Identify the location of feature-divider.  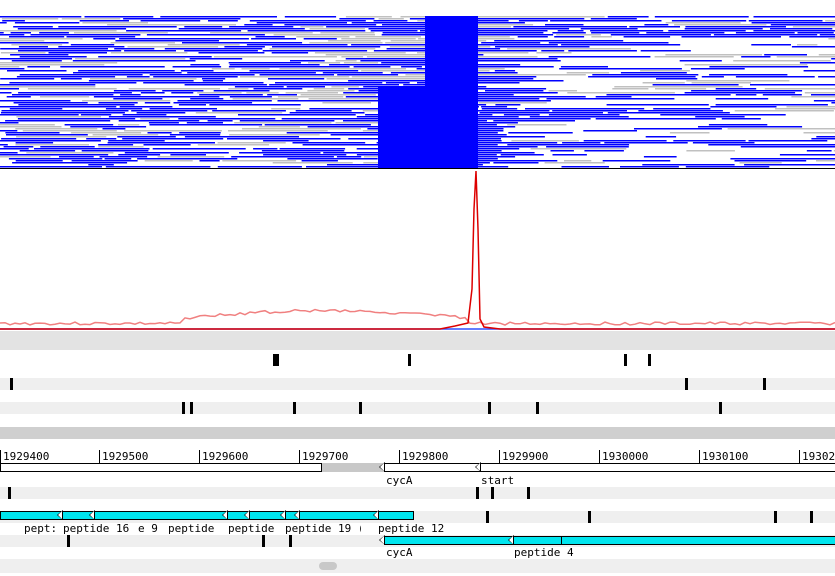
(561, 540).